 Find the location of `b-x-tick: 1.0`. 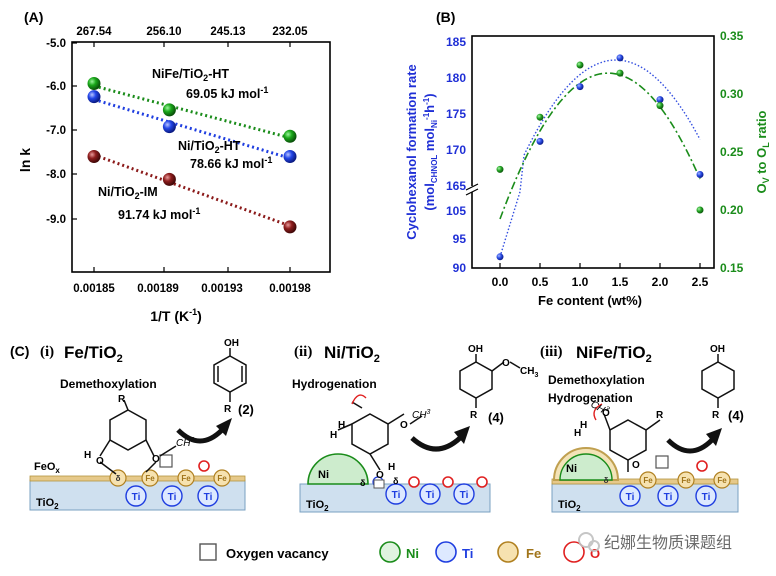

b-x-tick: 1.0 is located at coordinates (580, 282).